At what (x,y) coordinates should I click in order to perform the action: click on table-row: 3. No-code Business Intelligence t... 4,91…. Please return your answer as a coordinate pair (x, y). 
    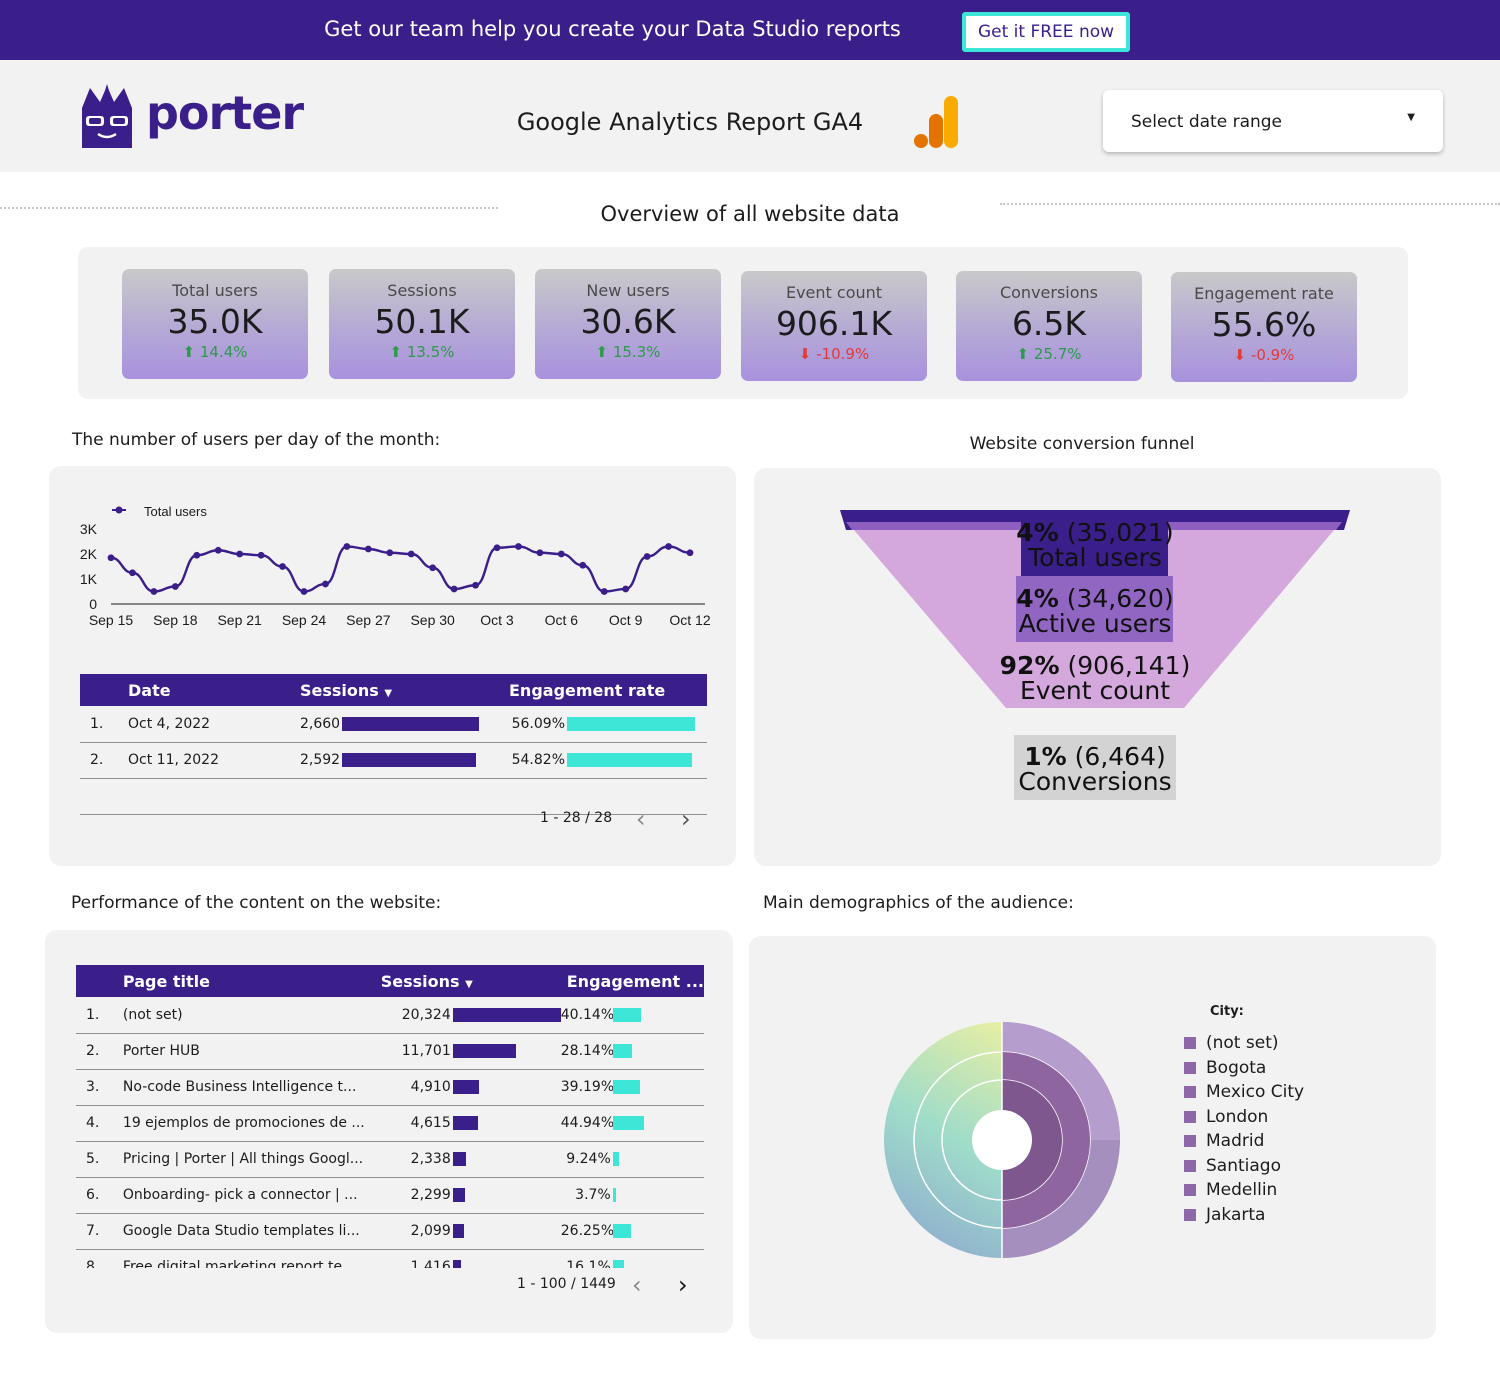
    Looking at the image, I should click on (390, 1087).